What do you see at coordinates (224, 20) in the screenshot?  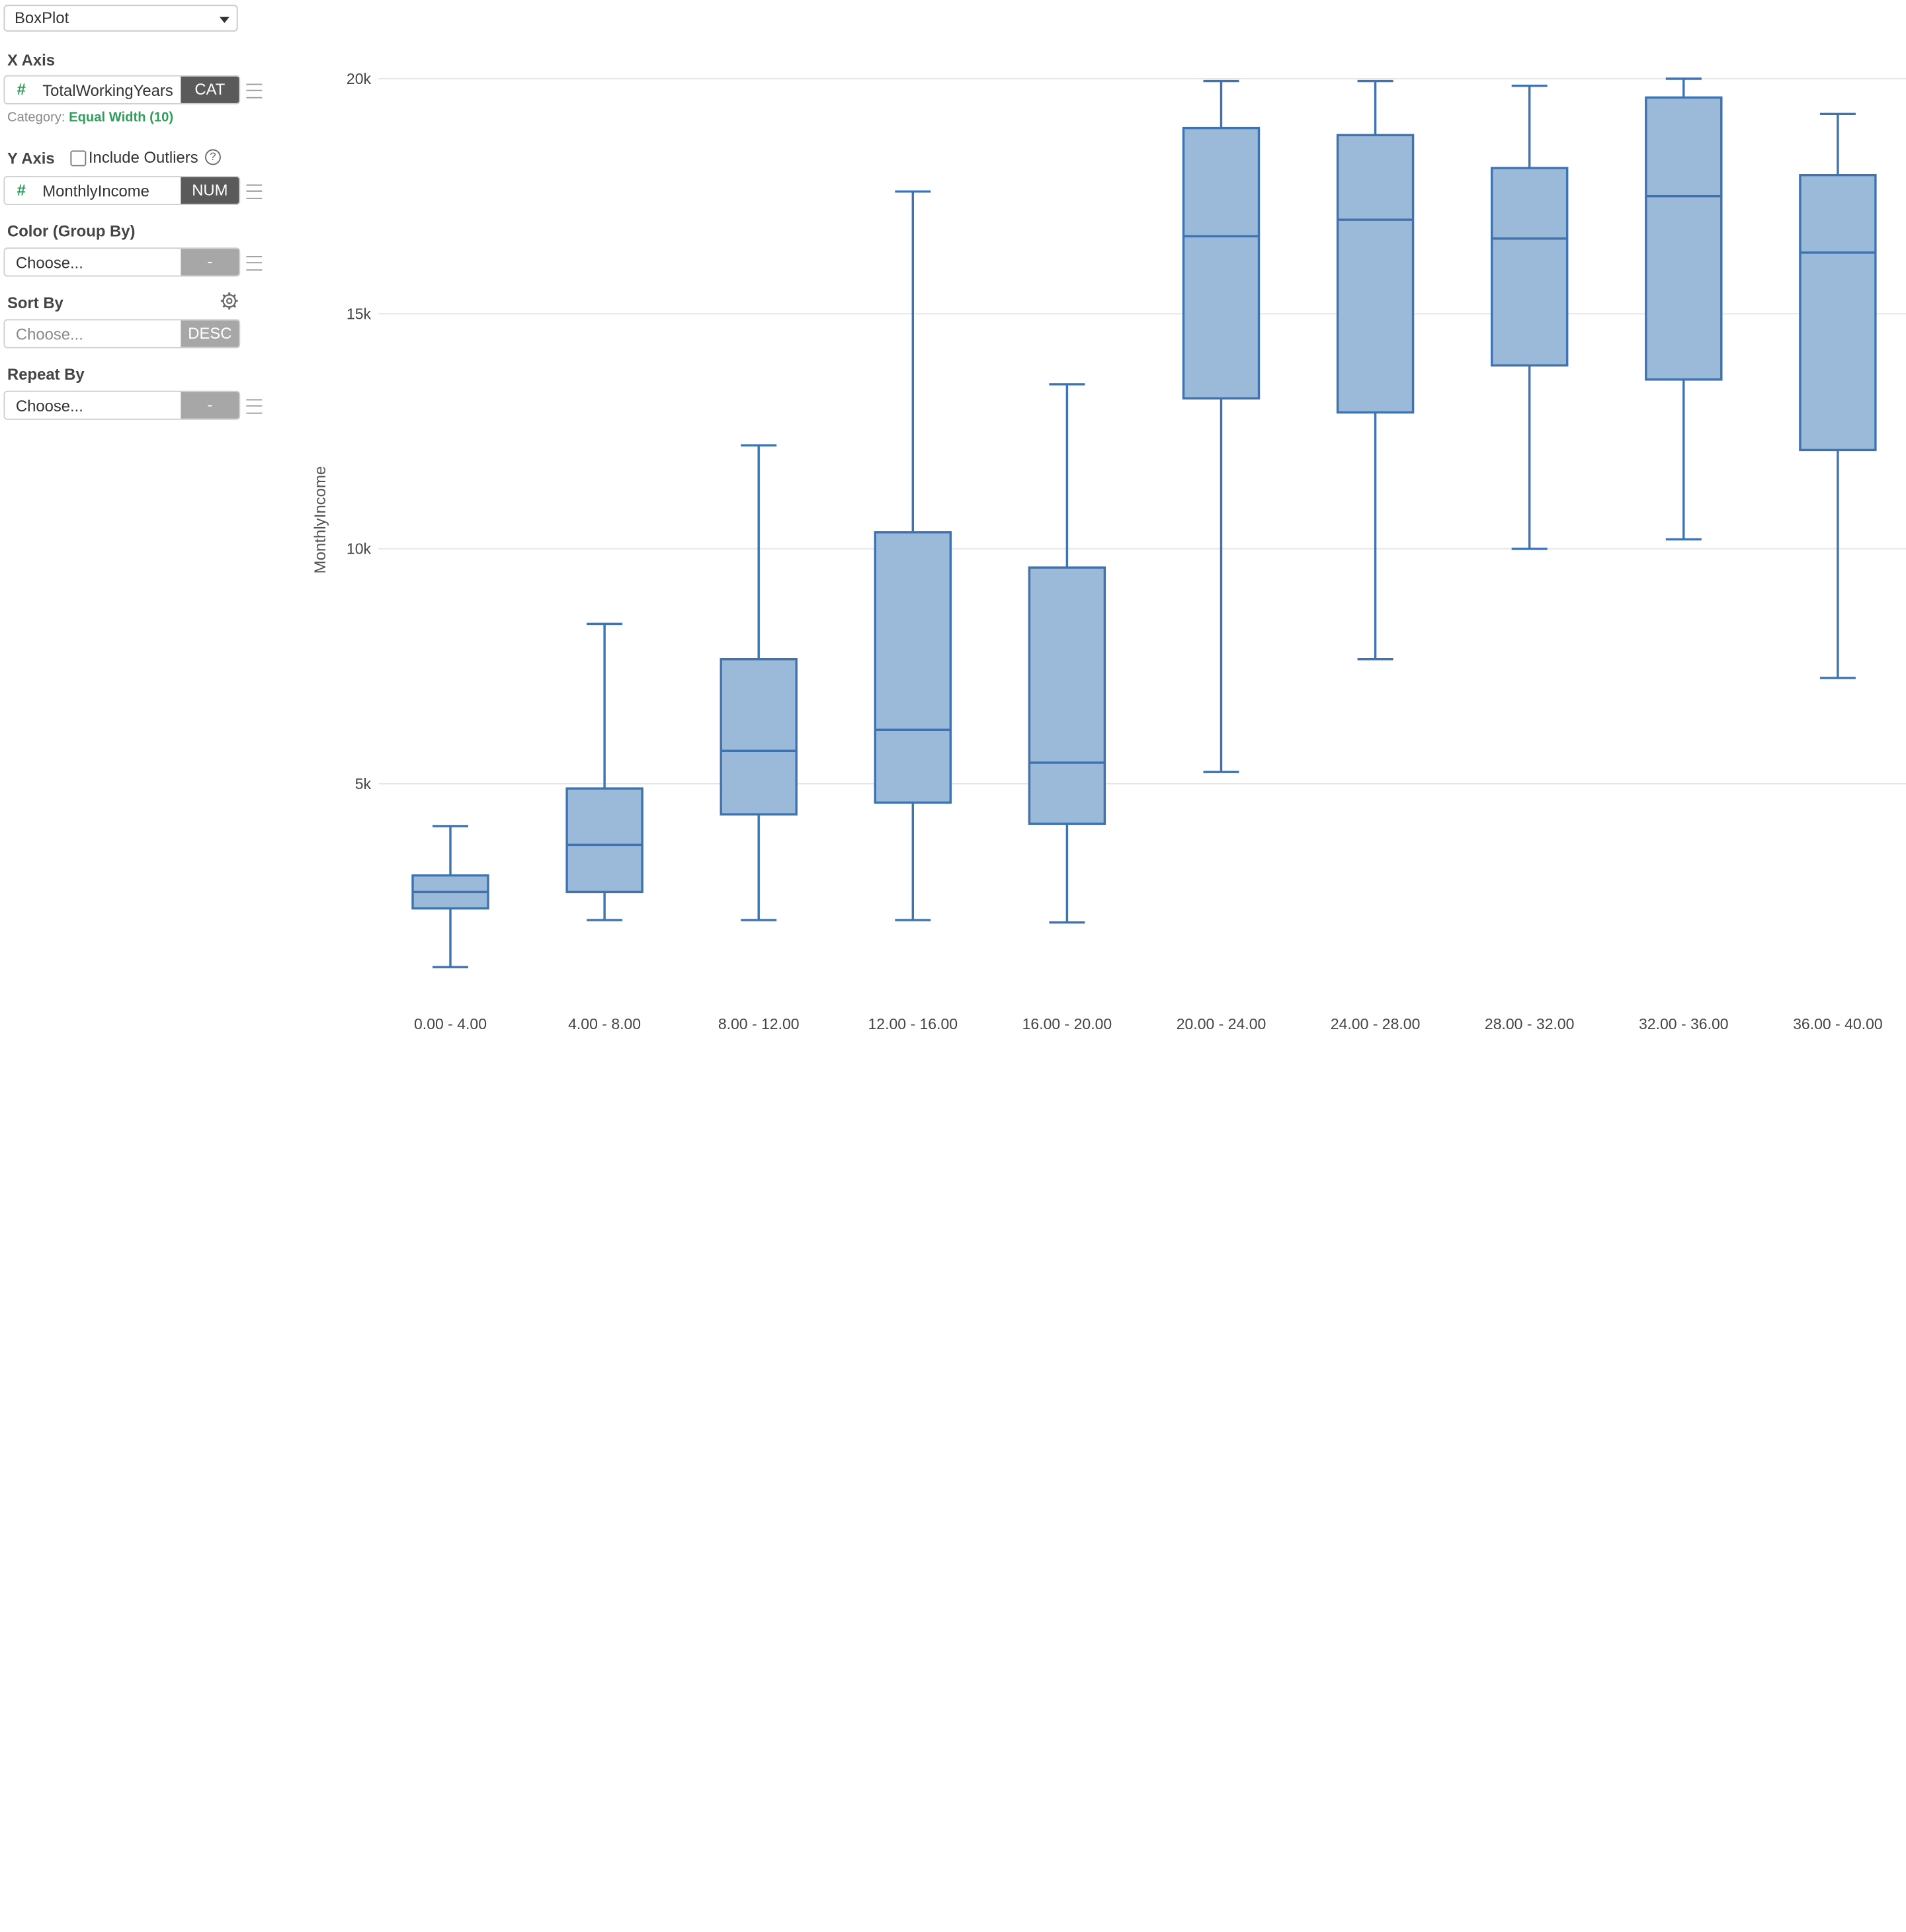 I see `chevron-down-icon` at bounding box center [224, 20].